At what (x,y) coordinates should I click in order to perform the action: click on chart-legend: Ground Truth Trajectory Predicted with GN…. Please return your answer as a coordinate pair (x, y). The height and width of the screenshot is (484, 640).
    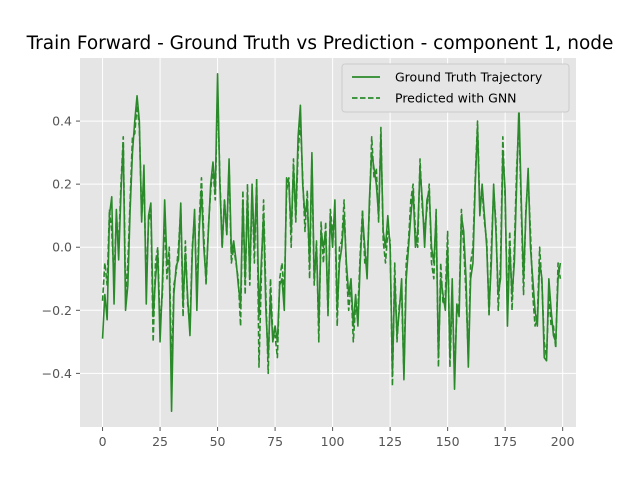
    Looking at the image, I should click on (455, 88).